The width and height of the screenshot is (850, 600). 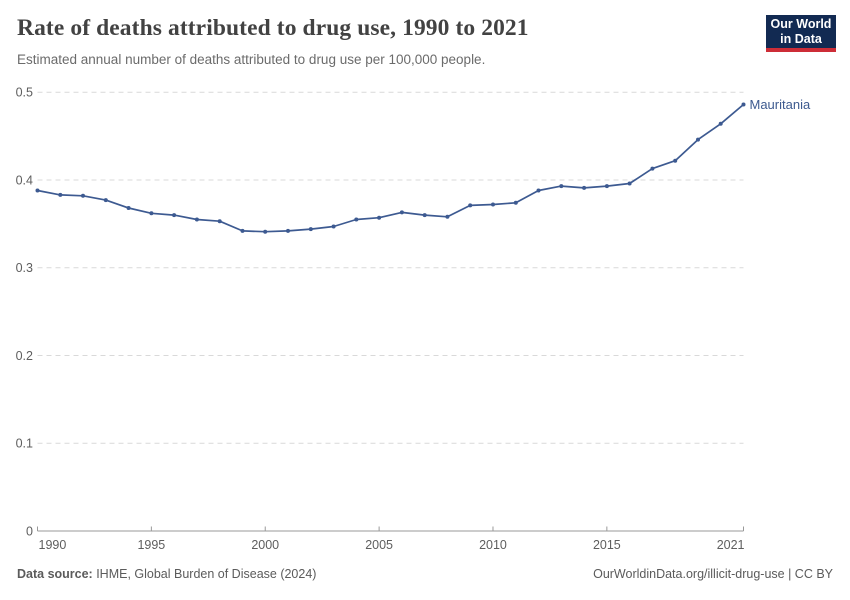 What do you see at coordinates (53, 545) in the screenshot?
I see `x-tick-label: 1990` at bounding box center [53, 545].